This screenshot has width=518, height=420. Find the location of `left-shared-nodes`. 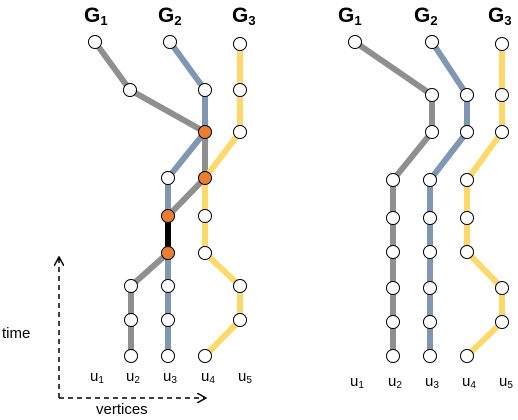

left-shared-nodes is located at coordinates (186, 192).